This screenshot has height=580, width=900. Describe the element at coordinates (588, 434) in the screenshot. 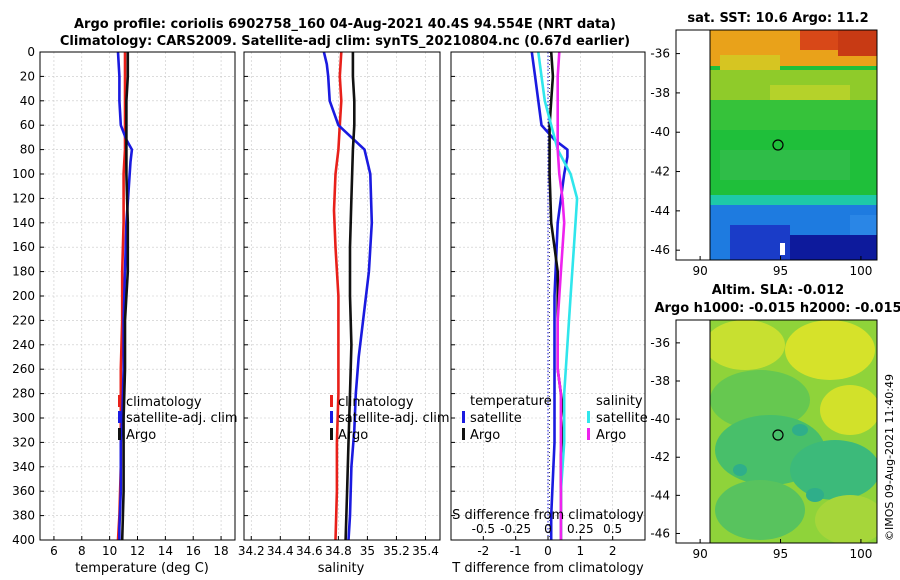

I see `legend-swatch-s-argo` at that location.